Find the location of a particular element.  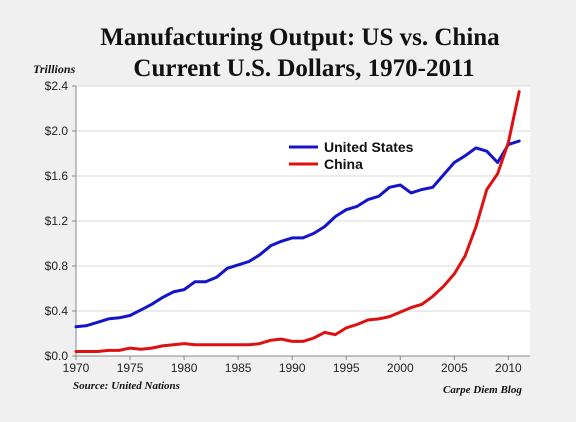

x-tick-label: 2000 is located at coordinates (400, 368).